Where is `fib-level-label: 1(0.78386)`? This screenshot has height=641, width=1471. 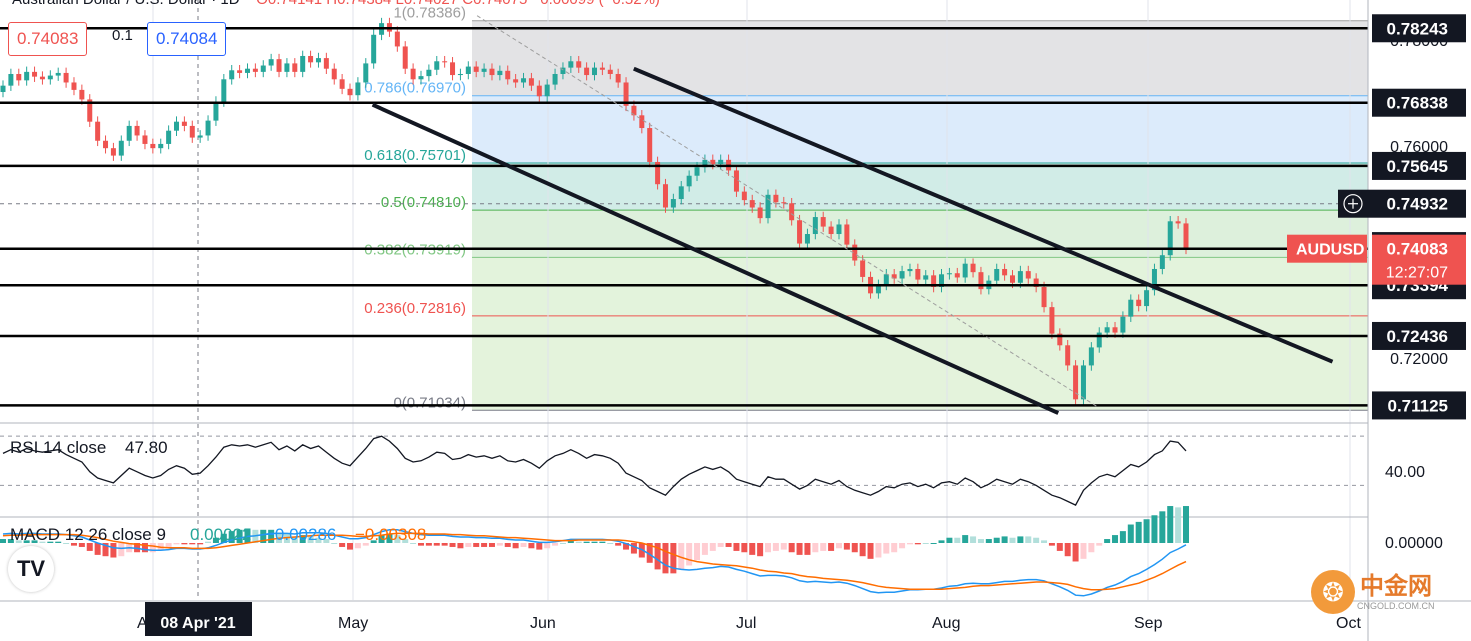
fib-level-label: 1(0.78386) is located at coordinates (429, 13).